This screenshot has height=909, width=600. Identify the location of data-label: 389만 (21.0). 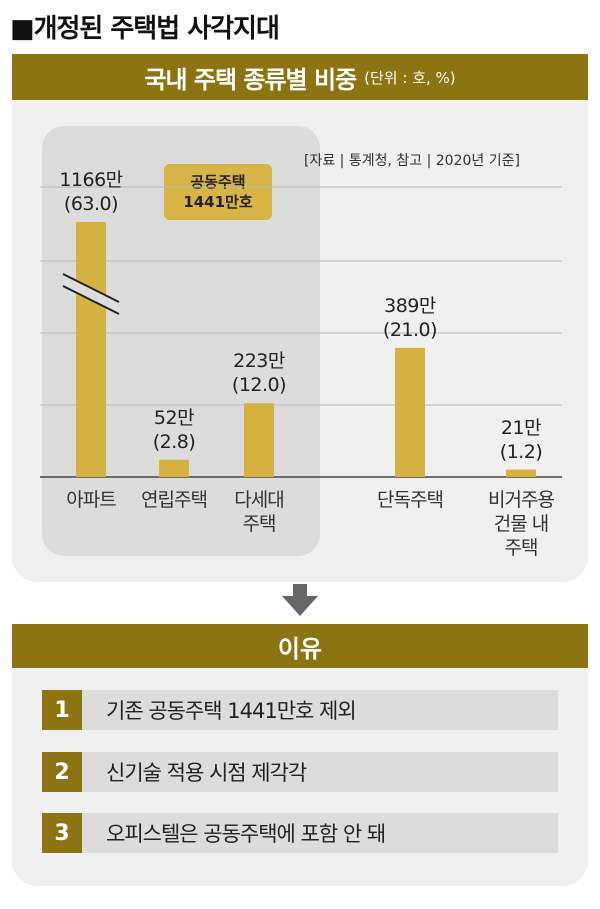
(410, 318).